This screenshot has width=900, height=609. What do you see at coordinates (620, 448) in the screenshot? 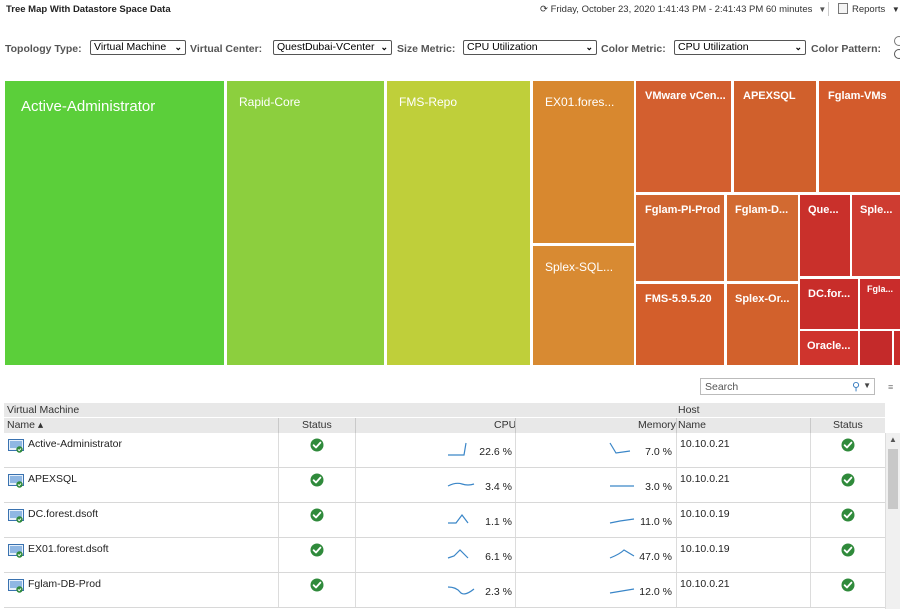
I see `memory-sparkline` at bounding box center [620, 448].